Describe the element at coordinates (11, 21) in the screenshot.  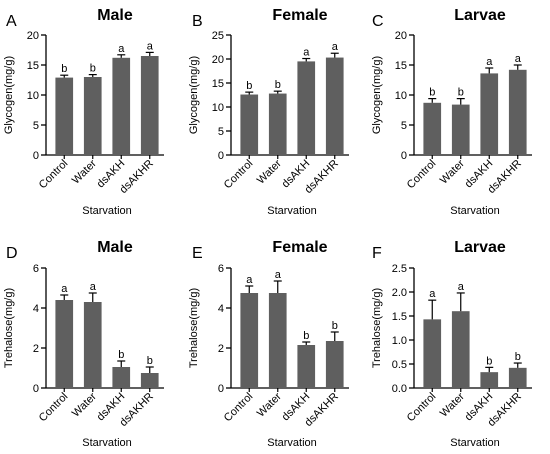
I see `panel-label: A` at that location.